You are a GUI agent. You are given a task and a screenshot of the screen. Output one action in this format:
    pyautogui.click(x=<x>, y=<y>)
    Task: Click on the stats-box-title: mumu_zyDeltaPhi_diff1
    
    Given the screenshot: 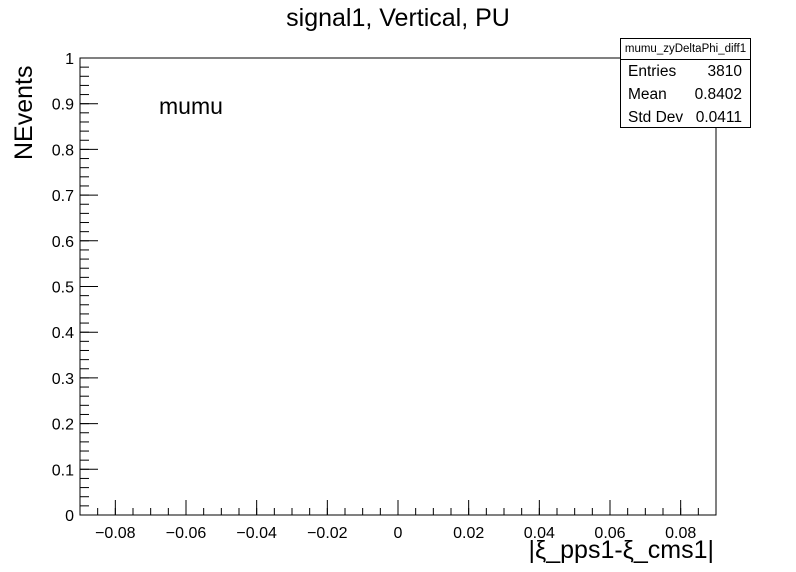 What is the action you would take?
    pyautogui.click(x=685, y=49)
    